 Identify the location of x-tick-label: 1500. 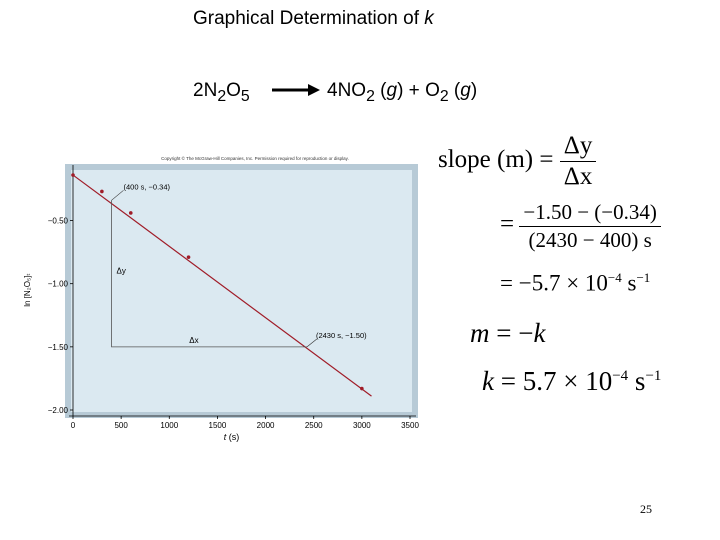
(218, 425).